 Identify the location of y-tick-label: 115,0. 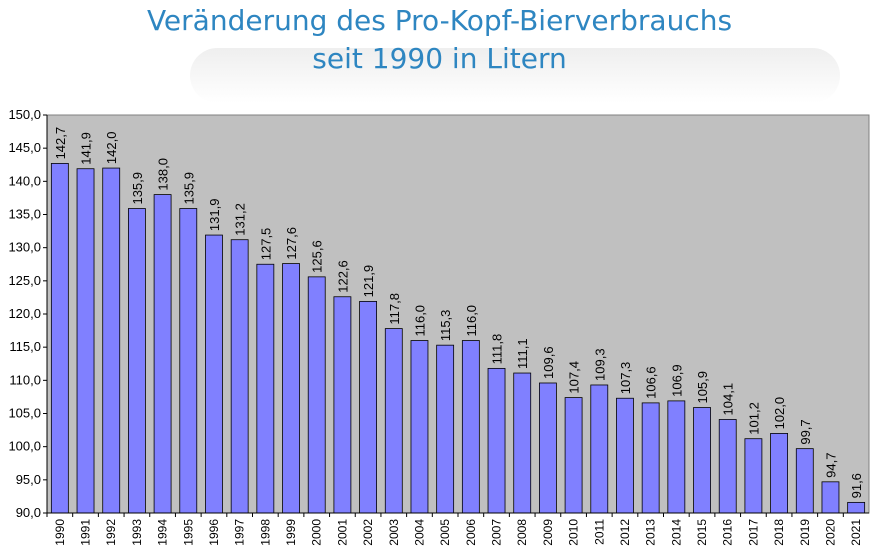
(25, 346).